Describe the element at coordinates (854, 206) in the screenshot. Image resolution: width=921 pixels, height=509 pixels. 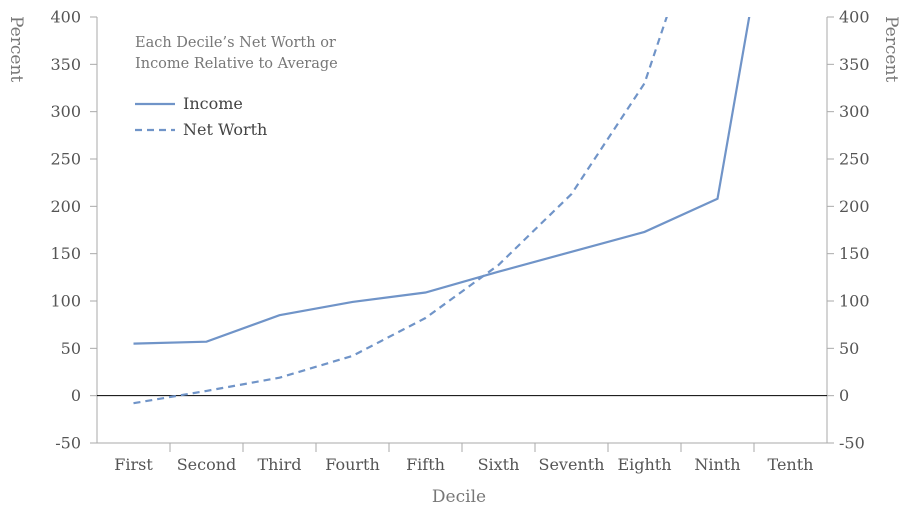
I see `y-tick-label-right: 200` at that location.